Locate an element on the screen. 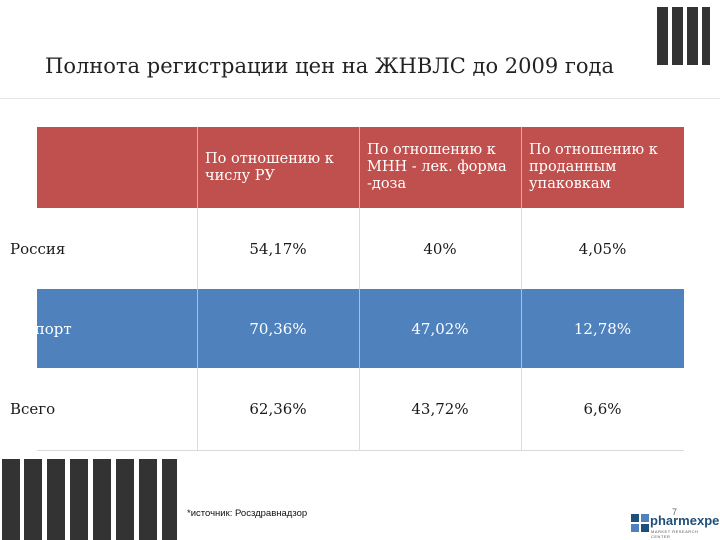 The height and width of the screenshot is (540, 720). pharmexpert-logo: pharmexpert MARKET RESEARCH CENTER is located at coordinates (675, 525).